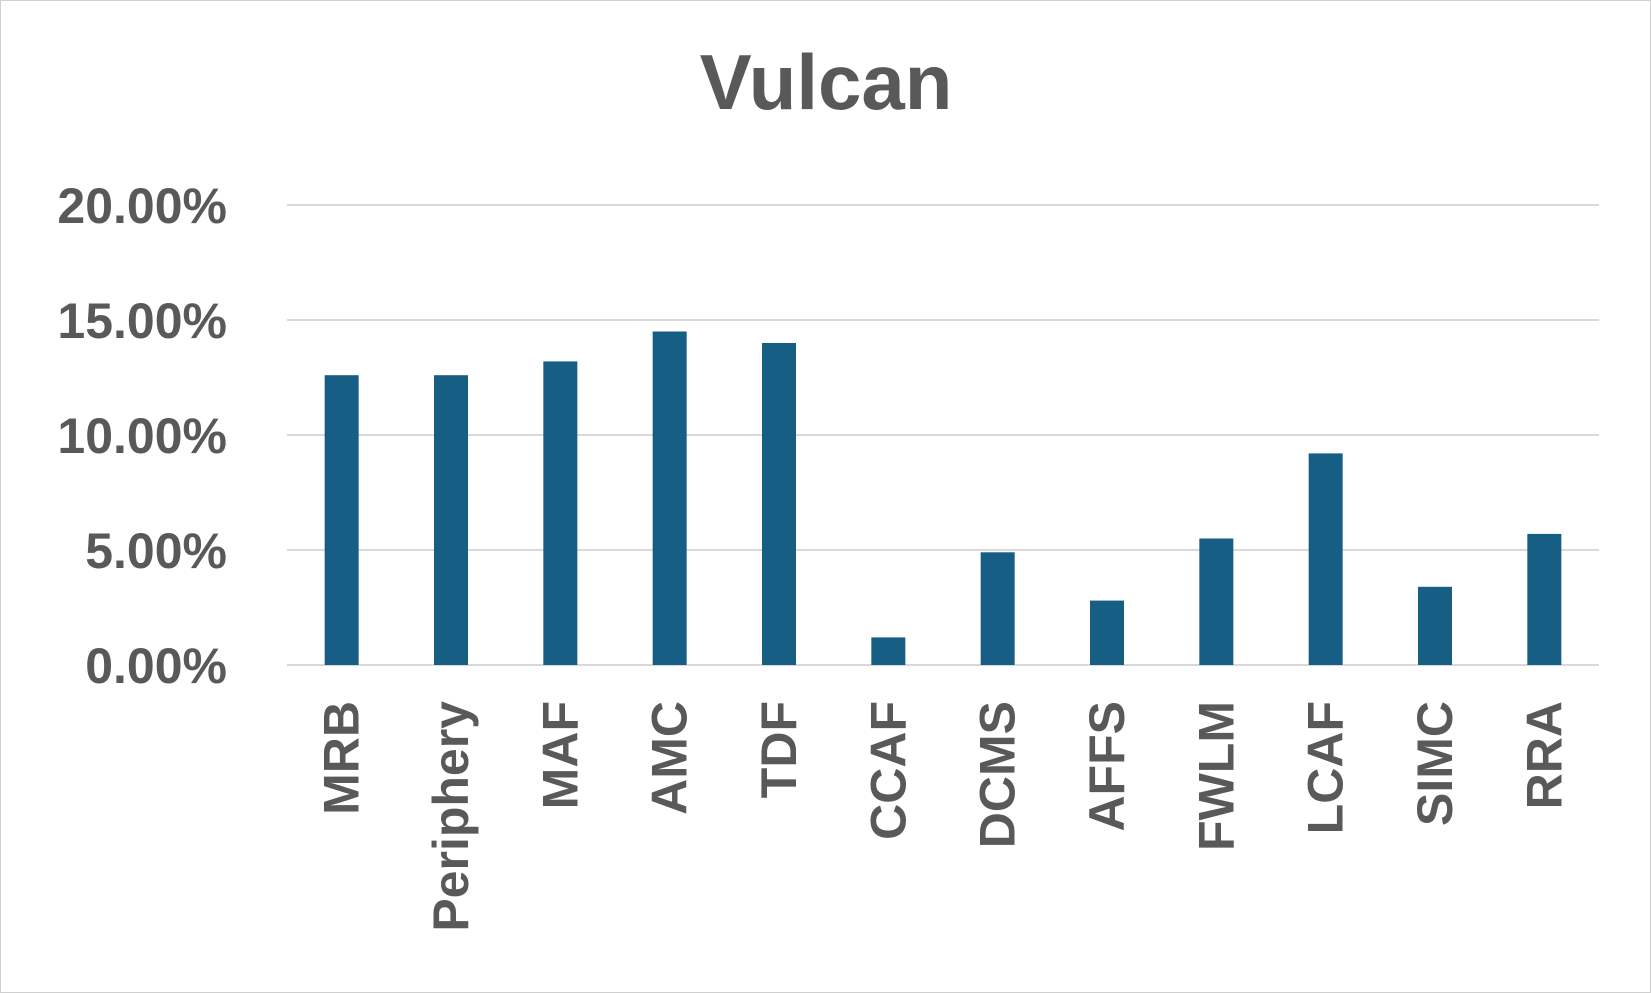 This screenshot has width=1651, height=994. I want to click on bar-periphery, so click(451, 520).